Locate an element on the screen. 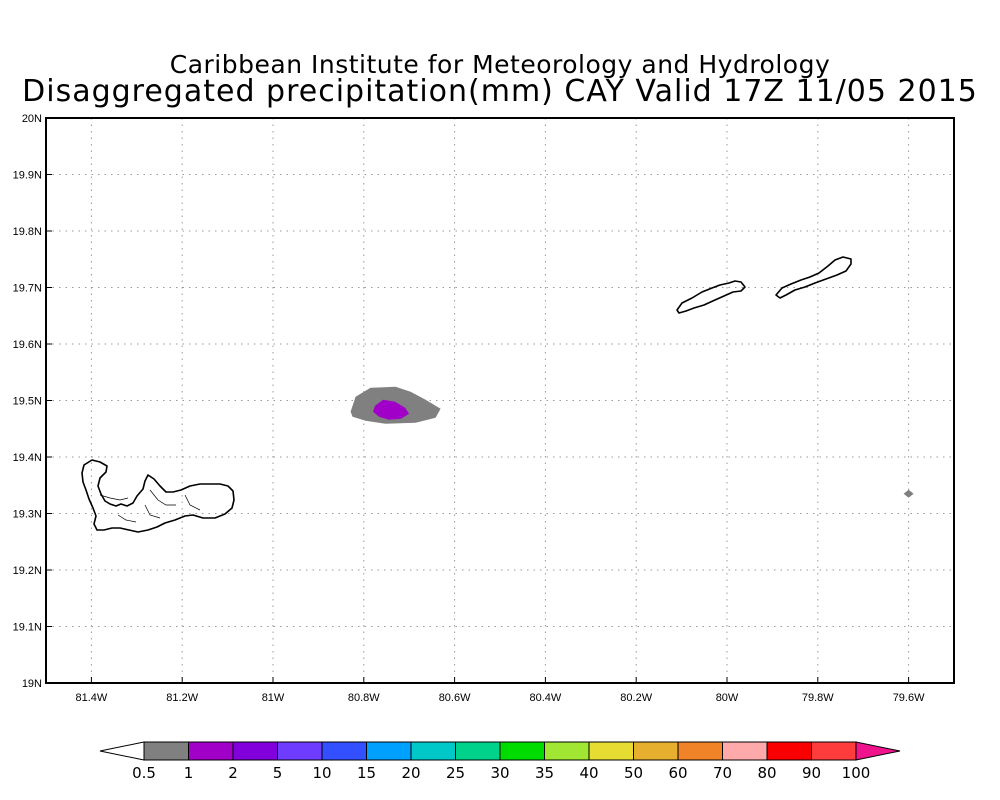 The image size is (1000, 800). colorbar-label: 15 is located at coordinates (366, 773).